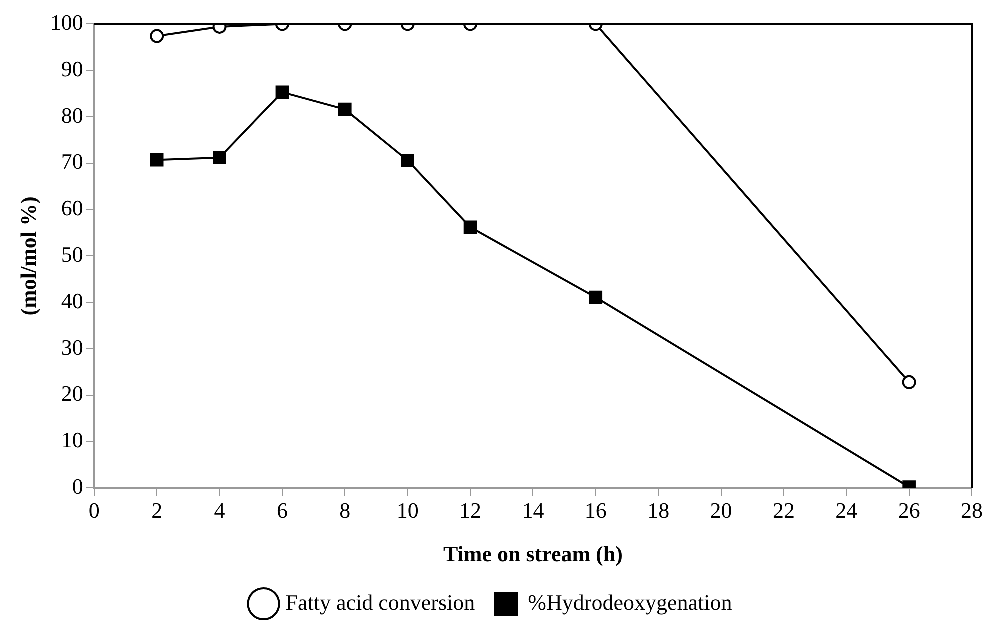  What do you see at coordinates (72, 254) in the screenshot?
I see `y-tick-label: 50` at bounding box center [72, 254].